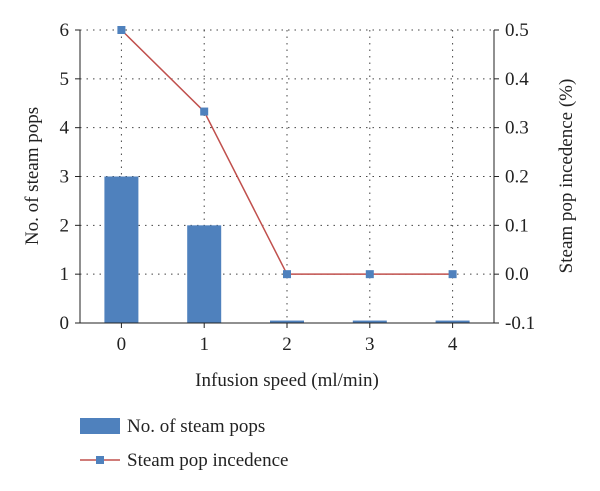  I want to click on tick-label-x: 1, so click(204, 344).